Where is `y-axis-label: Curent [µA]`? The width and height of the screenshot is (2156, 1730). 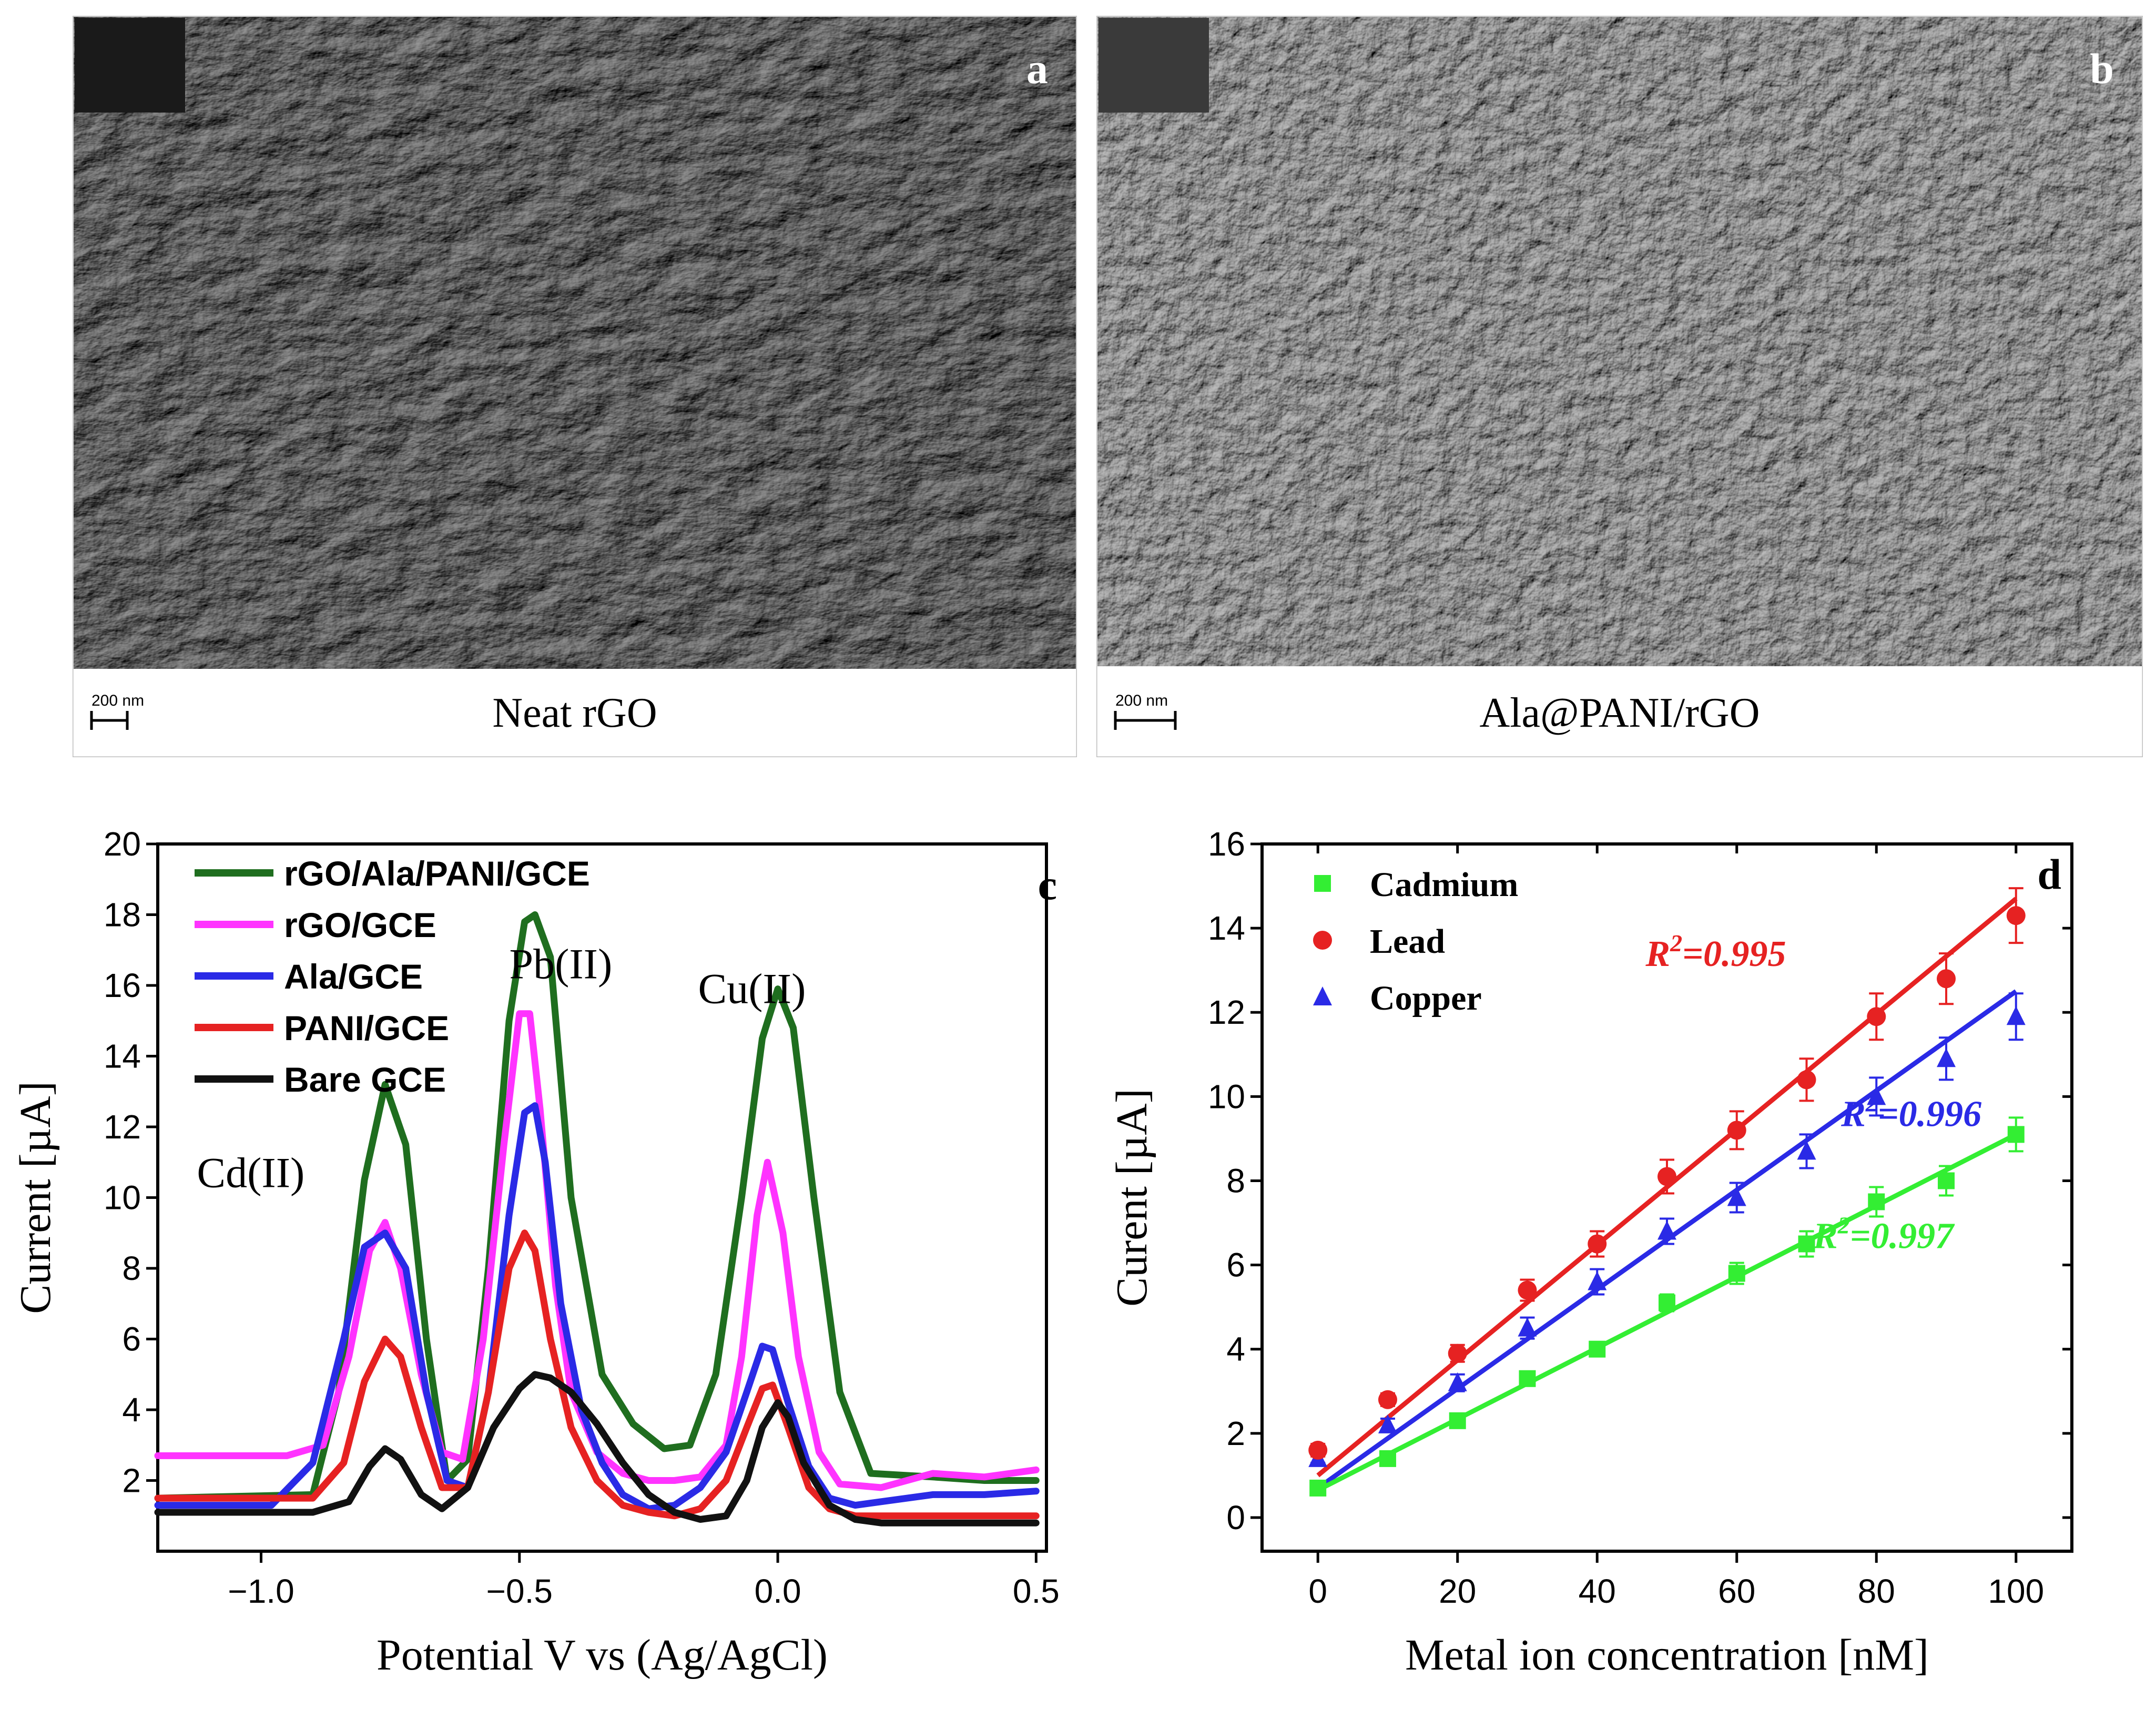
y-axis-label: Curent [µA] is located at coordinates (1131, 1198).